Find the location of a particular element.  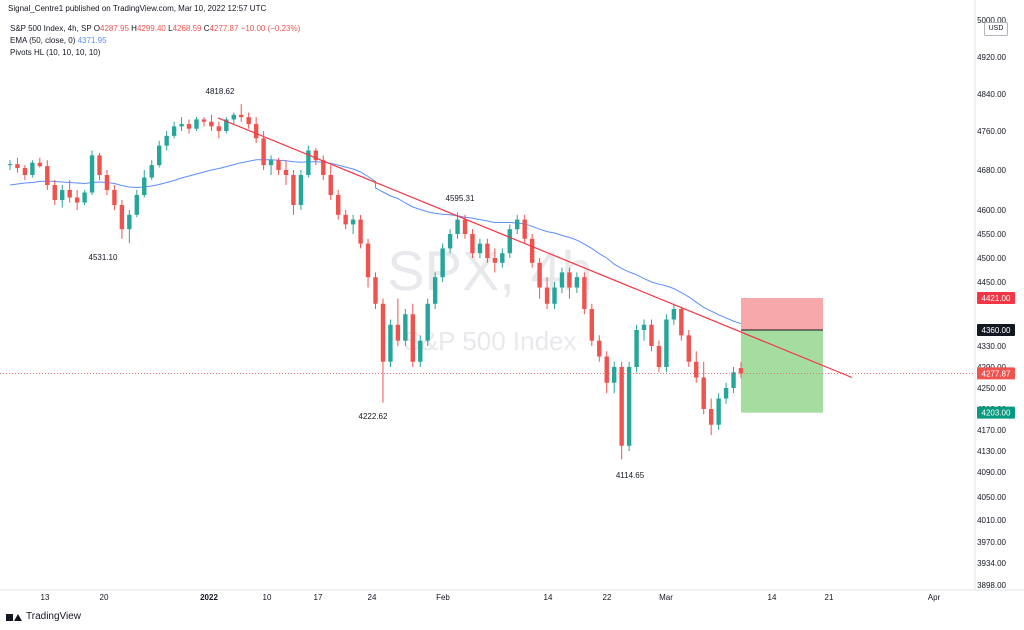

price-tick-label: 4050.00 is located at coordinates (991, 497).